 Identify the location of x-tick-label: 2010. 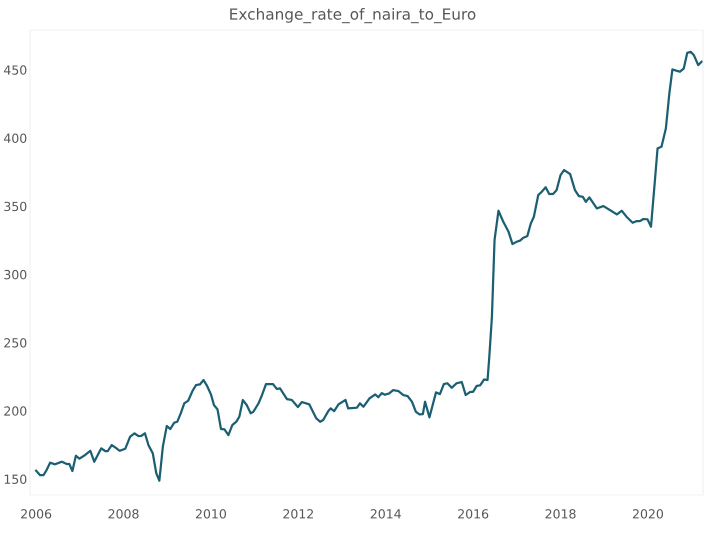
(211, 514).